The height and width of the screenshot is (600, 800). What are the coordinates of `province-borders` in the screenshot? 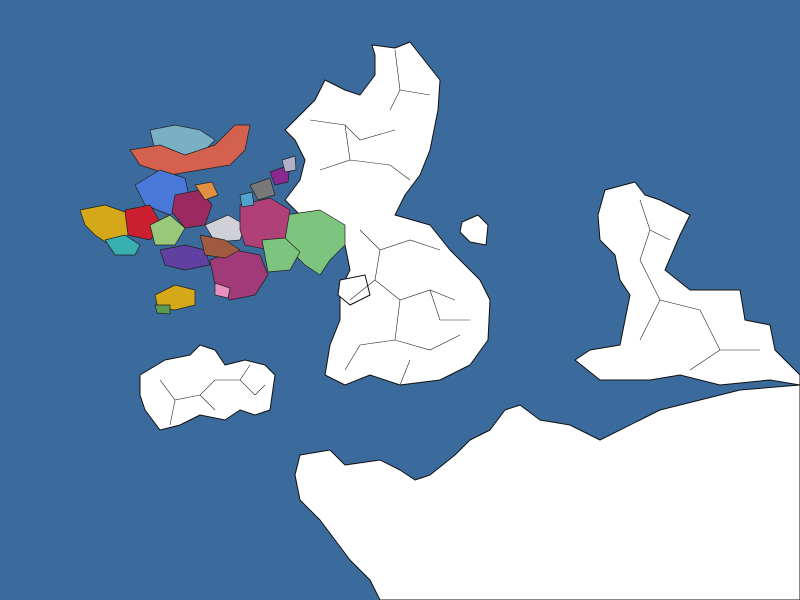 It's located at (699, 285).